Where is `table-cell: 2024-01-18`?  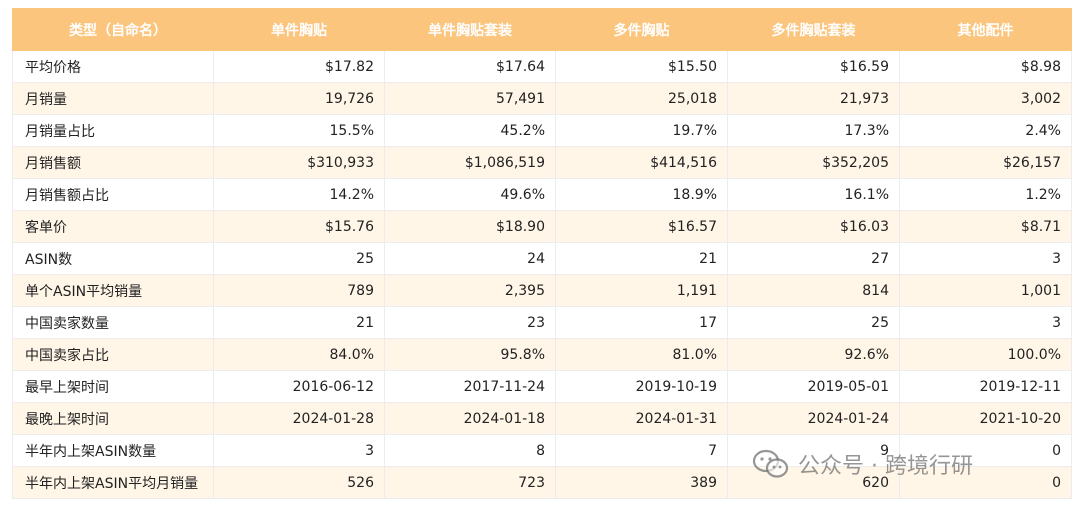
table-cell: 2024-01-18 is located at coordinates (470, 418).